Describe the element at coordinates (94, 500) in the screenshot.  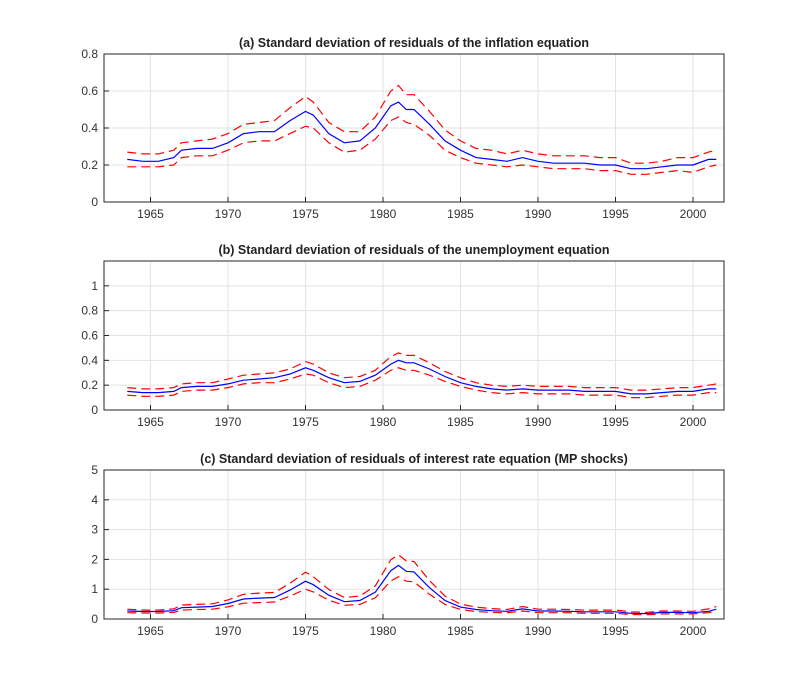
I see `y-tick-label: 4` at that location.